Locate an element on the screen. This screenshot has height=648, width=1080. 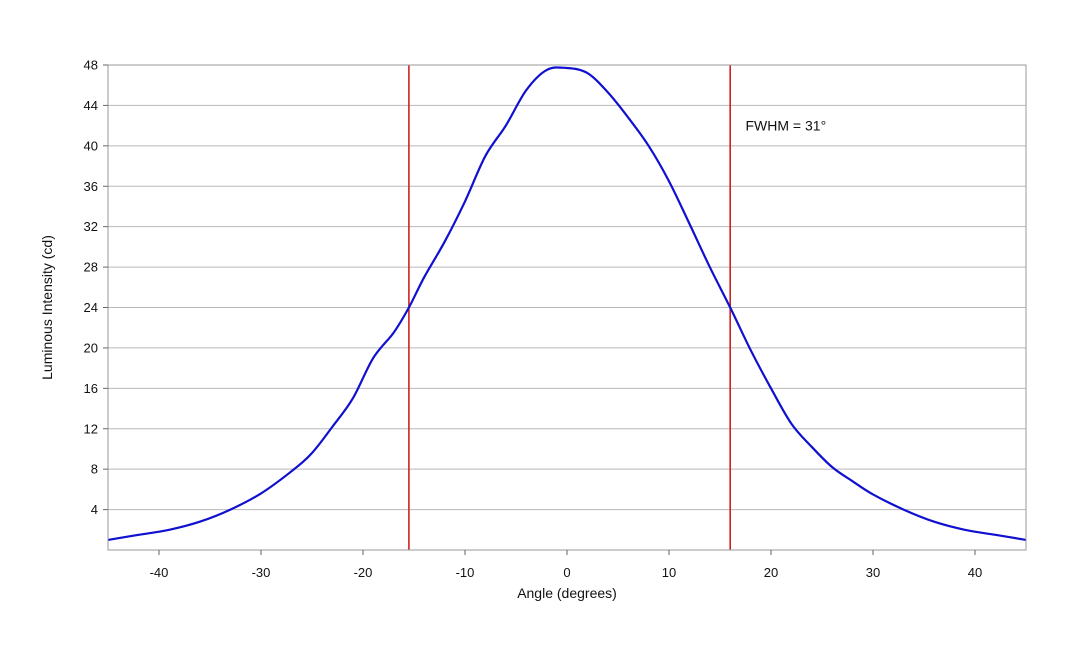
y-tick-label: 24 is located at coordinates (91, 307).